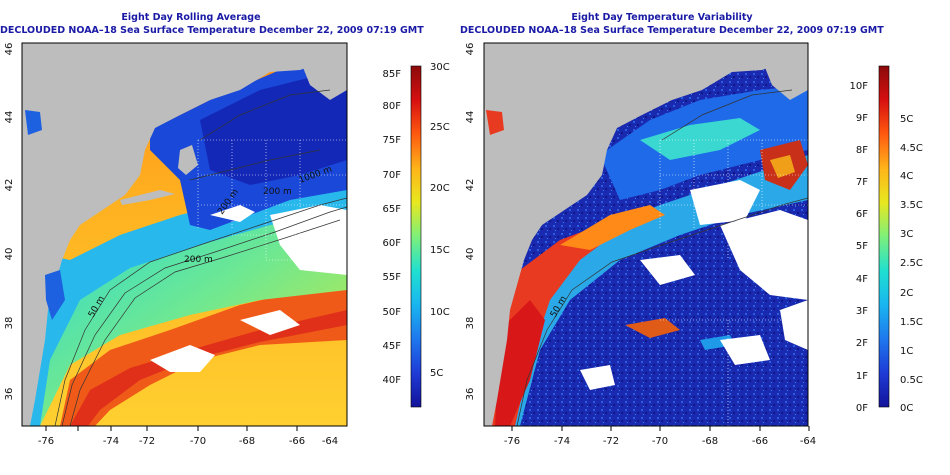  I want to click on left-y-axis: 36 38 40 42 44 46, so click(9, 222).